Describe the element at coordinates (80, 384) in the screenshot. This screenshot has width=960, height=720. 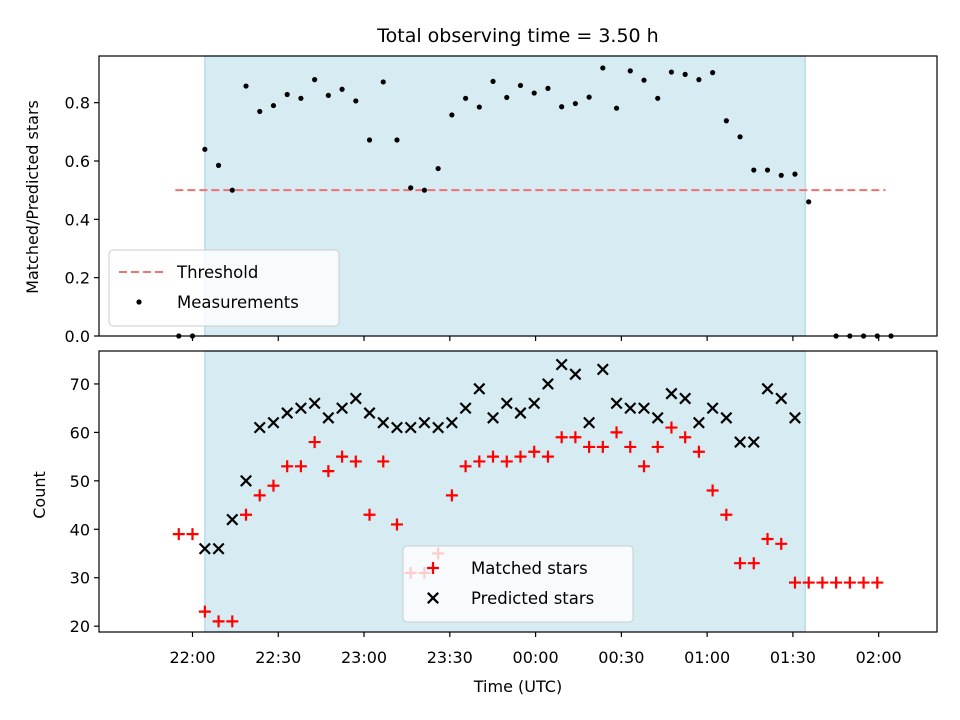
I see `y-tick-label: 70` at that location.